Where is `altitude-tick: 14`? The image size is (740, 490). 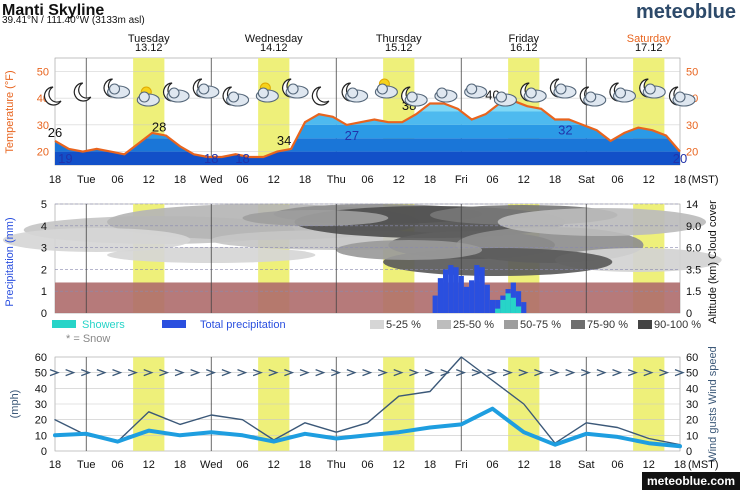
altitude-tick: 14 is located at coordinates (692, 205).